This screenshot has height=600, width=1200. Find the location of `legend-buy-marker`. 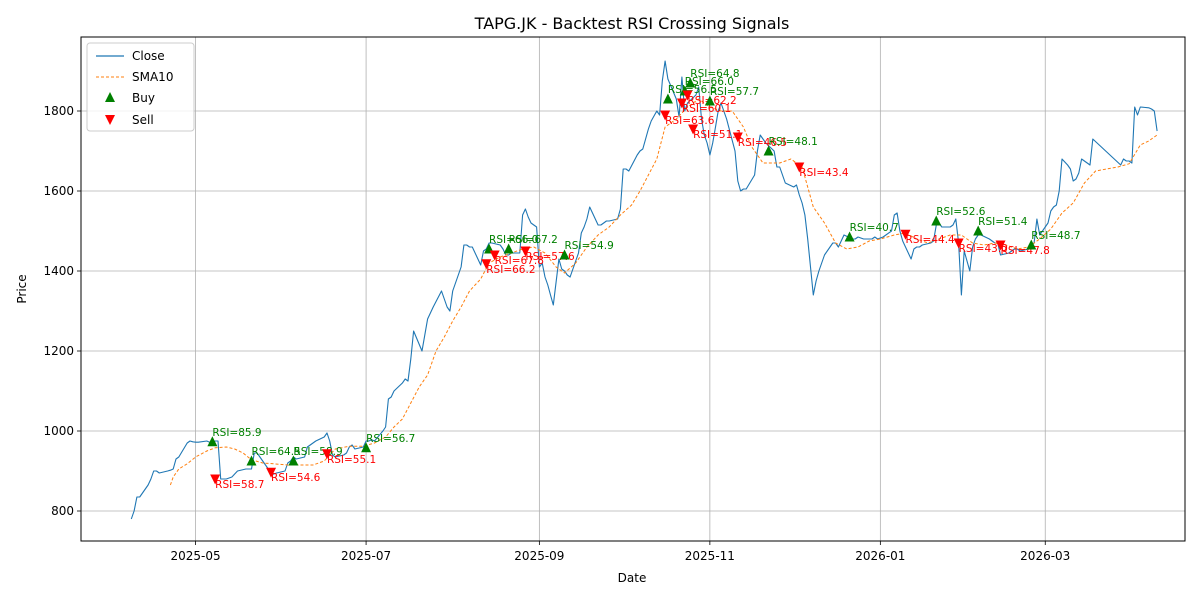

legend-buy-marker is located at coordinates (110, 97).